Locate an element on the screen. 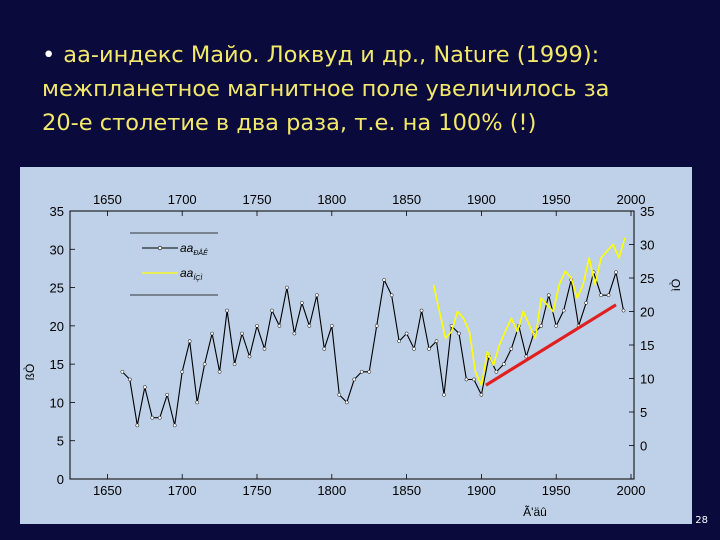 Image resolution: width=720 pixels, height=540 pixels. y-left-tick-label-1: 5 is located at coordinates (60, 441).